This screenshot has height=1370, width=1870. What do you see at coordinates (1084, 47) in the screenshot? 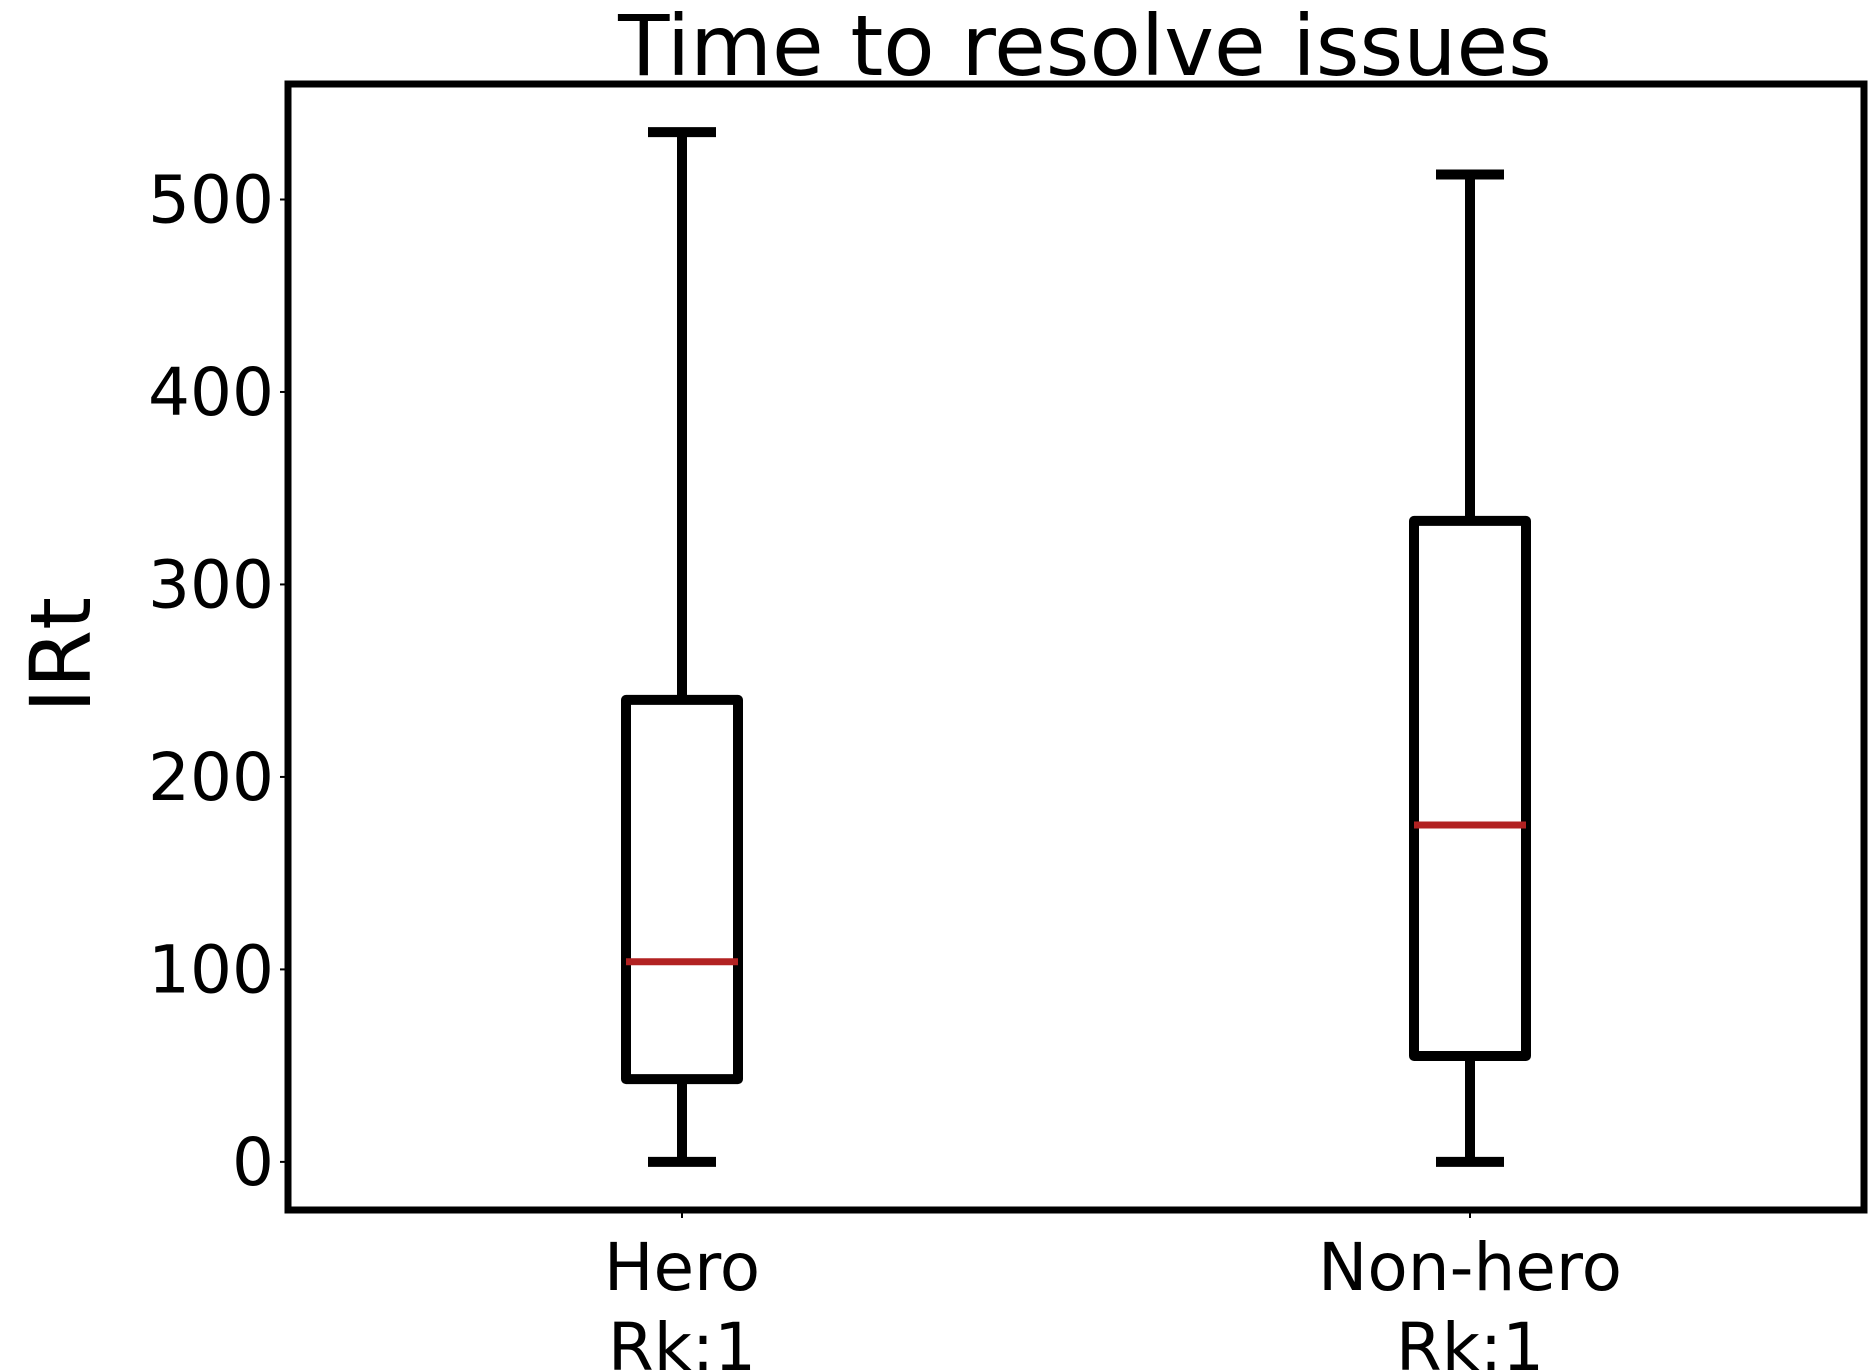
I see `chart-title: Time to resolve issues` at bounding box center [1084, 47].